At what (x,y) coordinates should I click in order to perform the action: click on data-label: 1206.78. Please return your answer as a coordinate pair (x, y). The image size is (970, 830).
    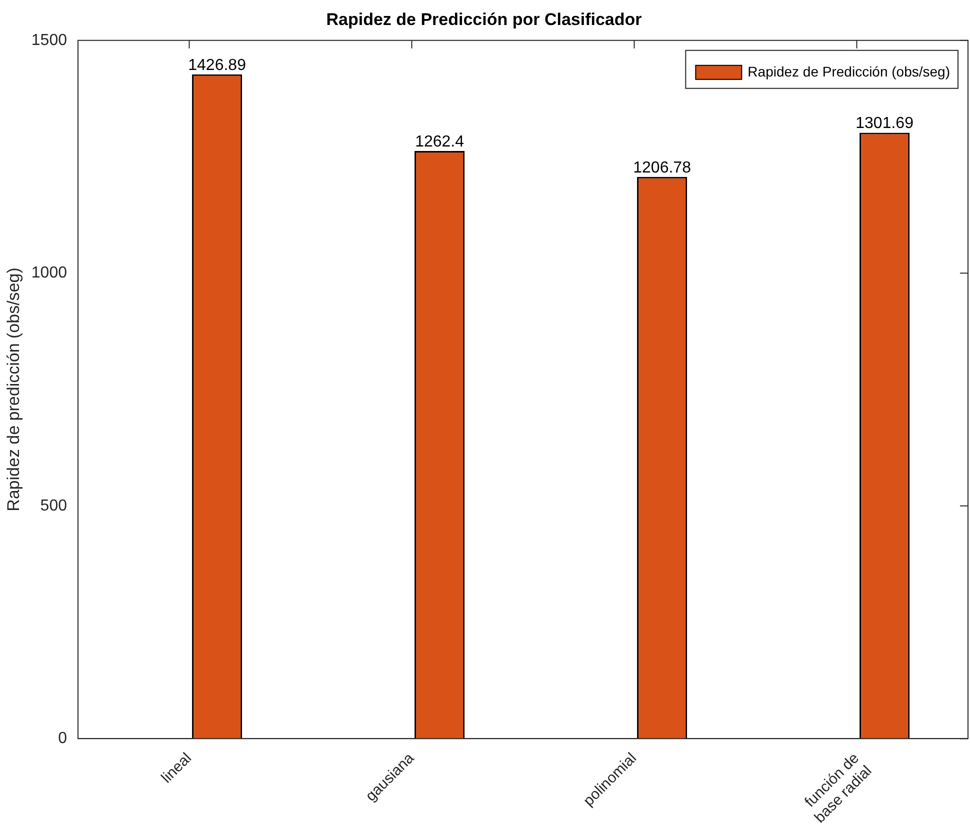
    Looking at the image, I should click on (662, 167).